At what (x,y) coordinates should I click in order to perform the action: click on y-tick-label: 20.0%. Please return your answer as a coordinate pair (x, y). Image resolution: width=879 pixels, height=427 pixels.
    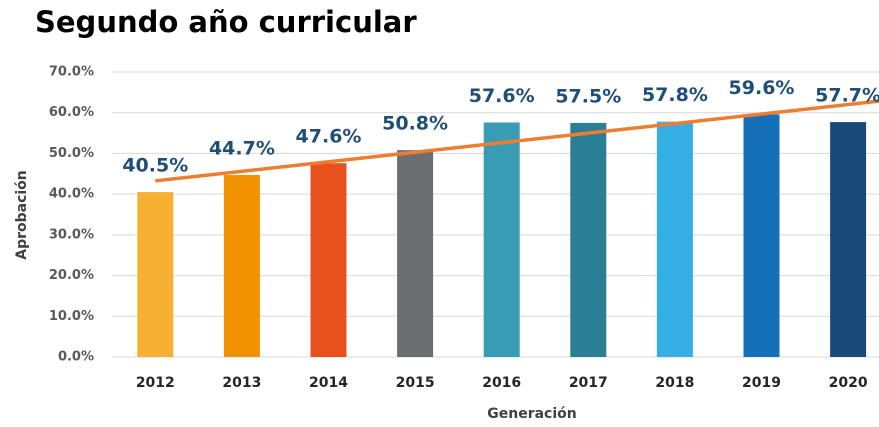
    Looking at the image, I should click on (71, 275).